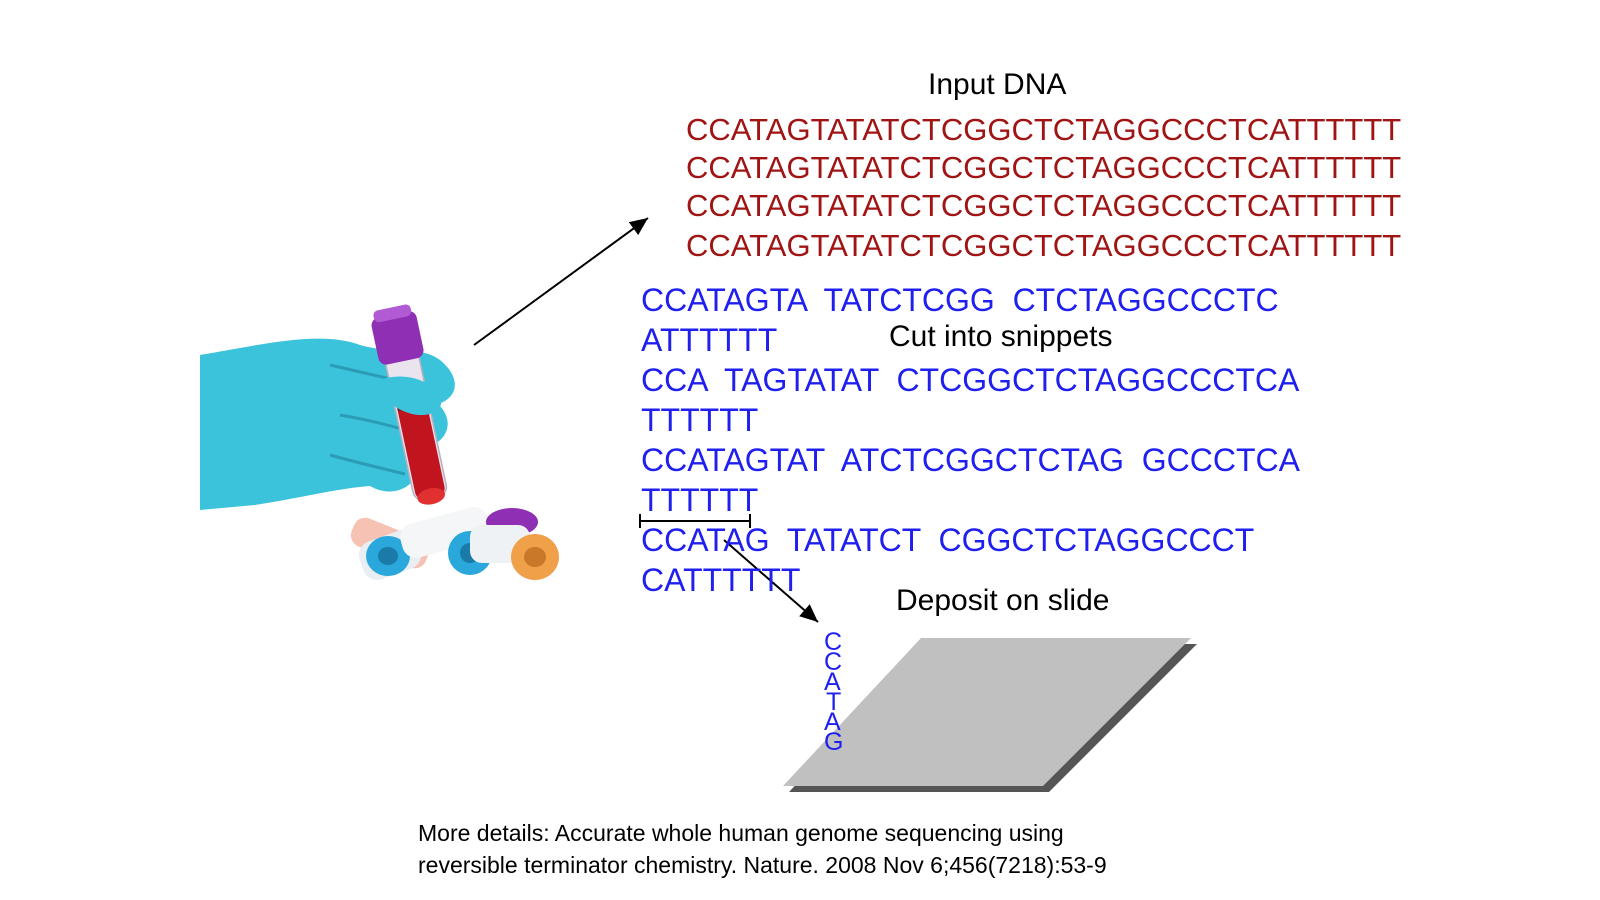  I want to click on input-dna-heading: Input DNA, so click(997, 84).